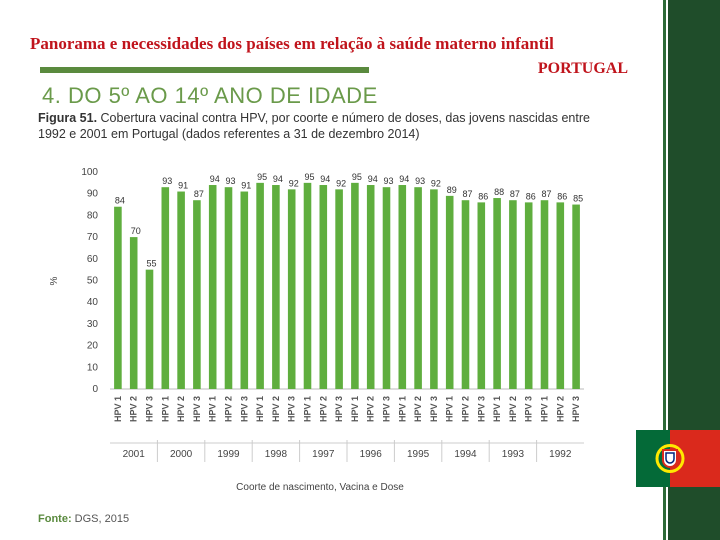  I want to click on y-tick-label: 50, so click(93, 281).